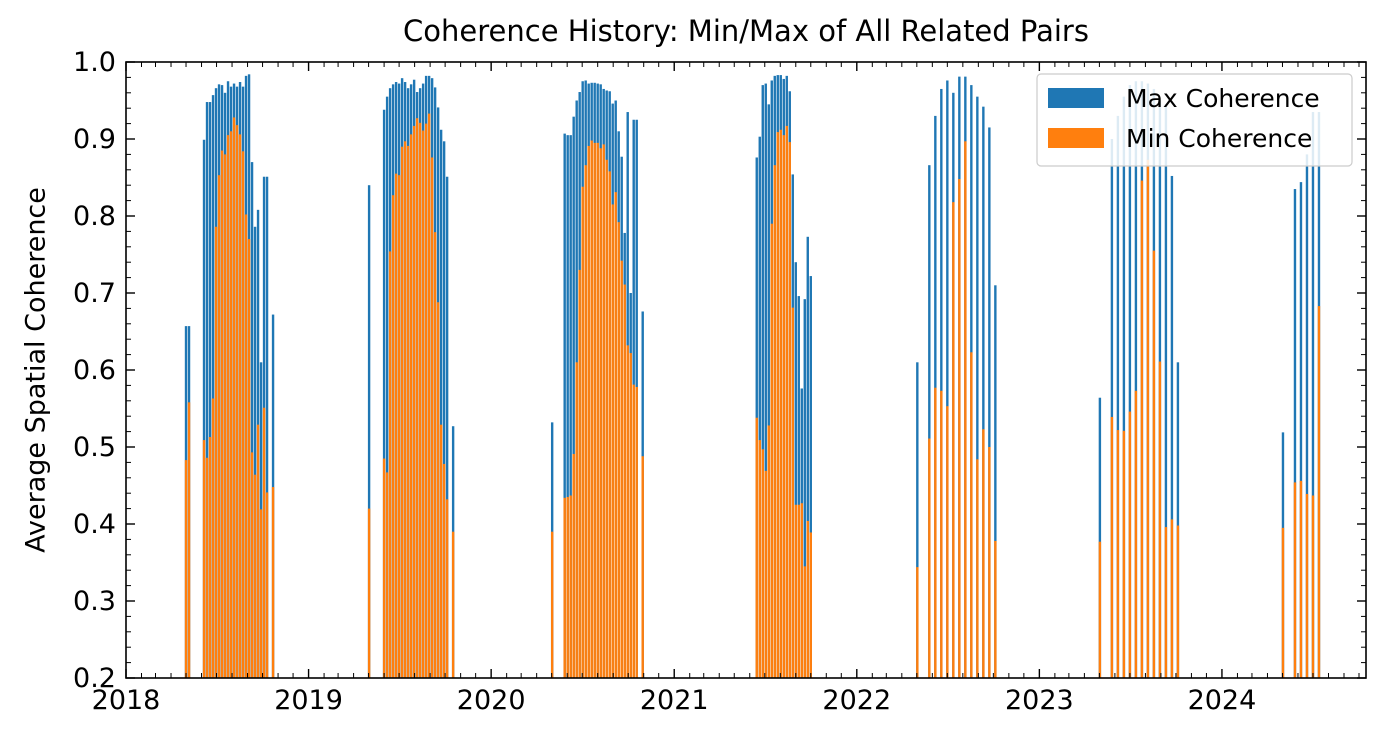 Image resolution: width=1387 pixels, height=741 pixels. Describe the element at coordinates (94, 447) in the screenshot. I see `y-tick-label: 0.5` at that location.